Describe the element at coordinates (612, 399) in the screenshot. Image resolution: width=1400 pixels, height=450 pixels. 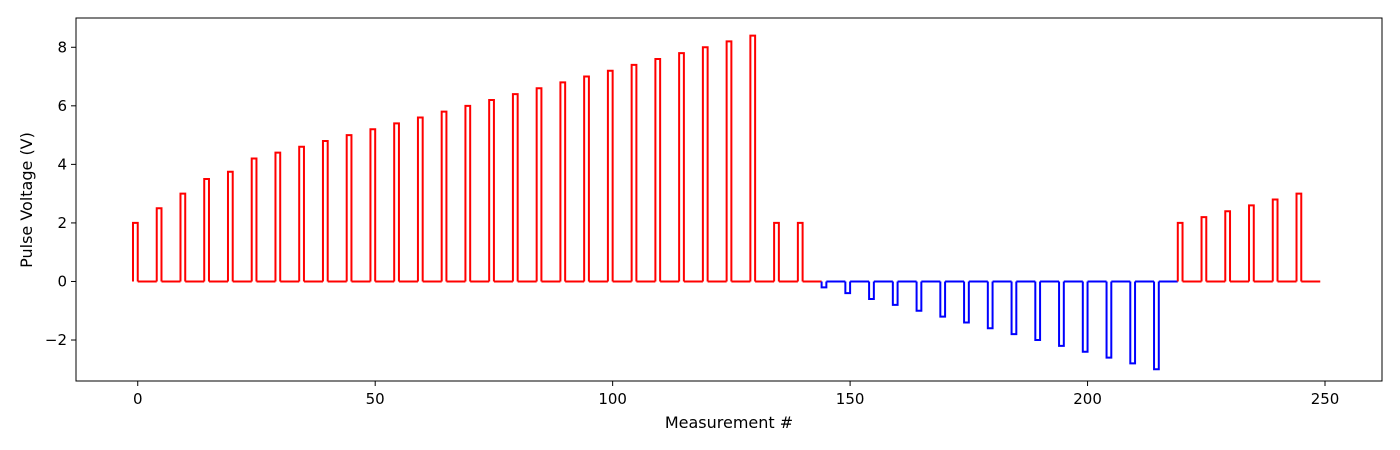
I see `x-tick-label: 100` at that location.